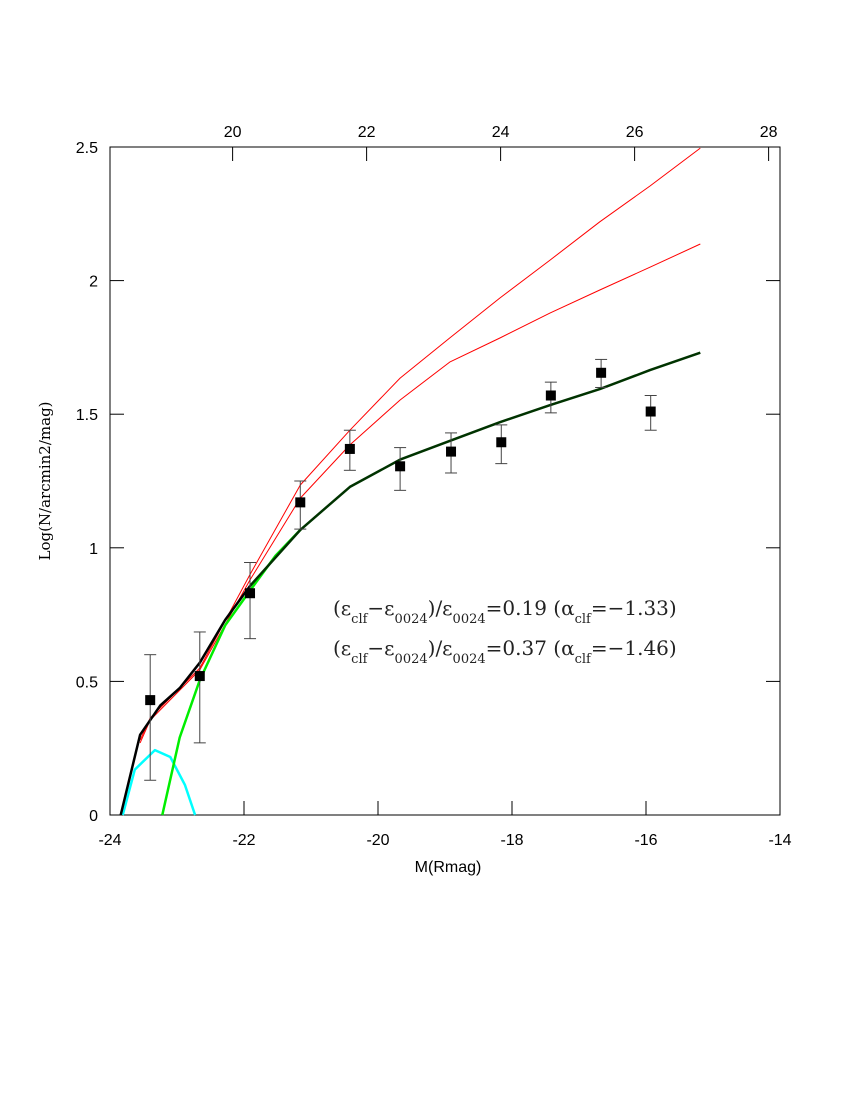 Image resolution: width=850 pixels, height=1100 pixels. What do you see at coordinates (93, 549) in the screenshot?
I see `y-tick-label: 1` at bounding box center [93, 549].